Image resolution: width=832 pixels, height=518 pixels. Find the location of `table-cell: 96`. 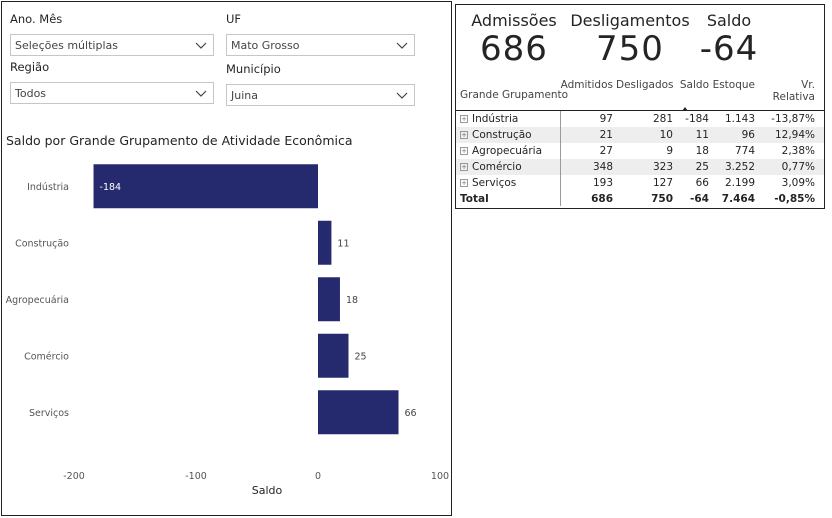

table-cell: 96 is located at coordinates (748, 135).